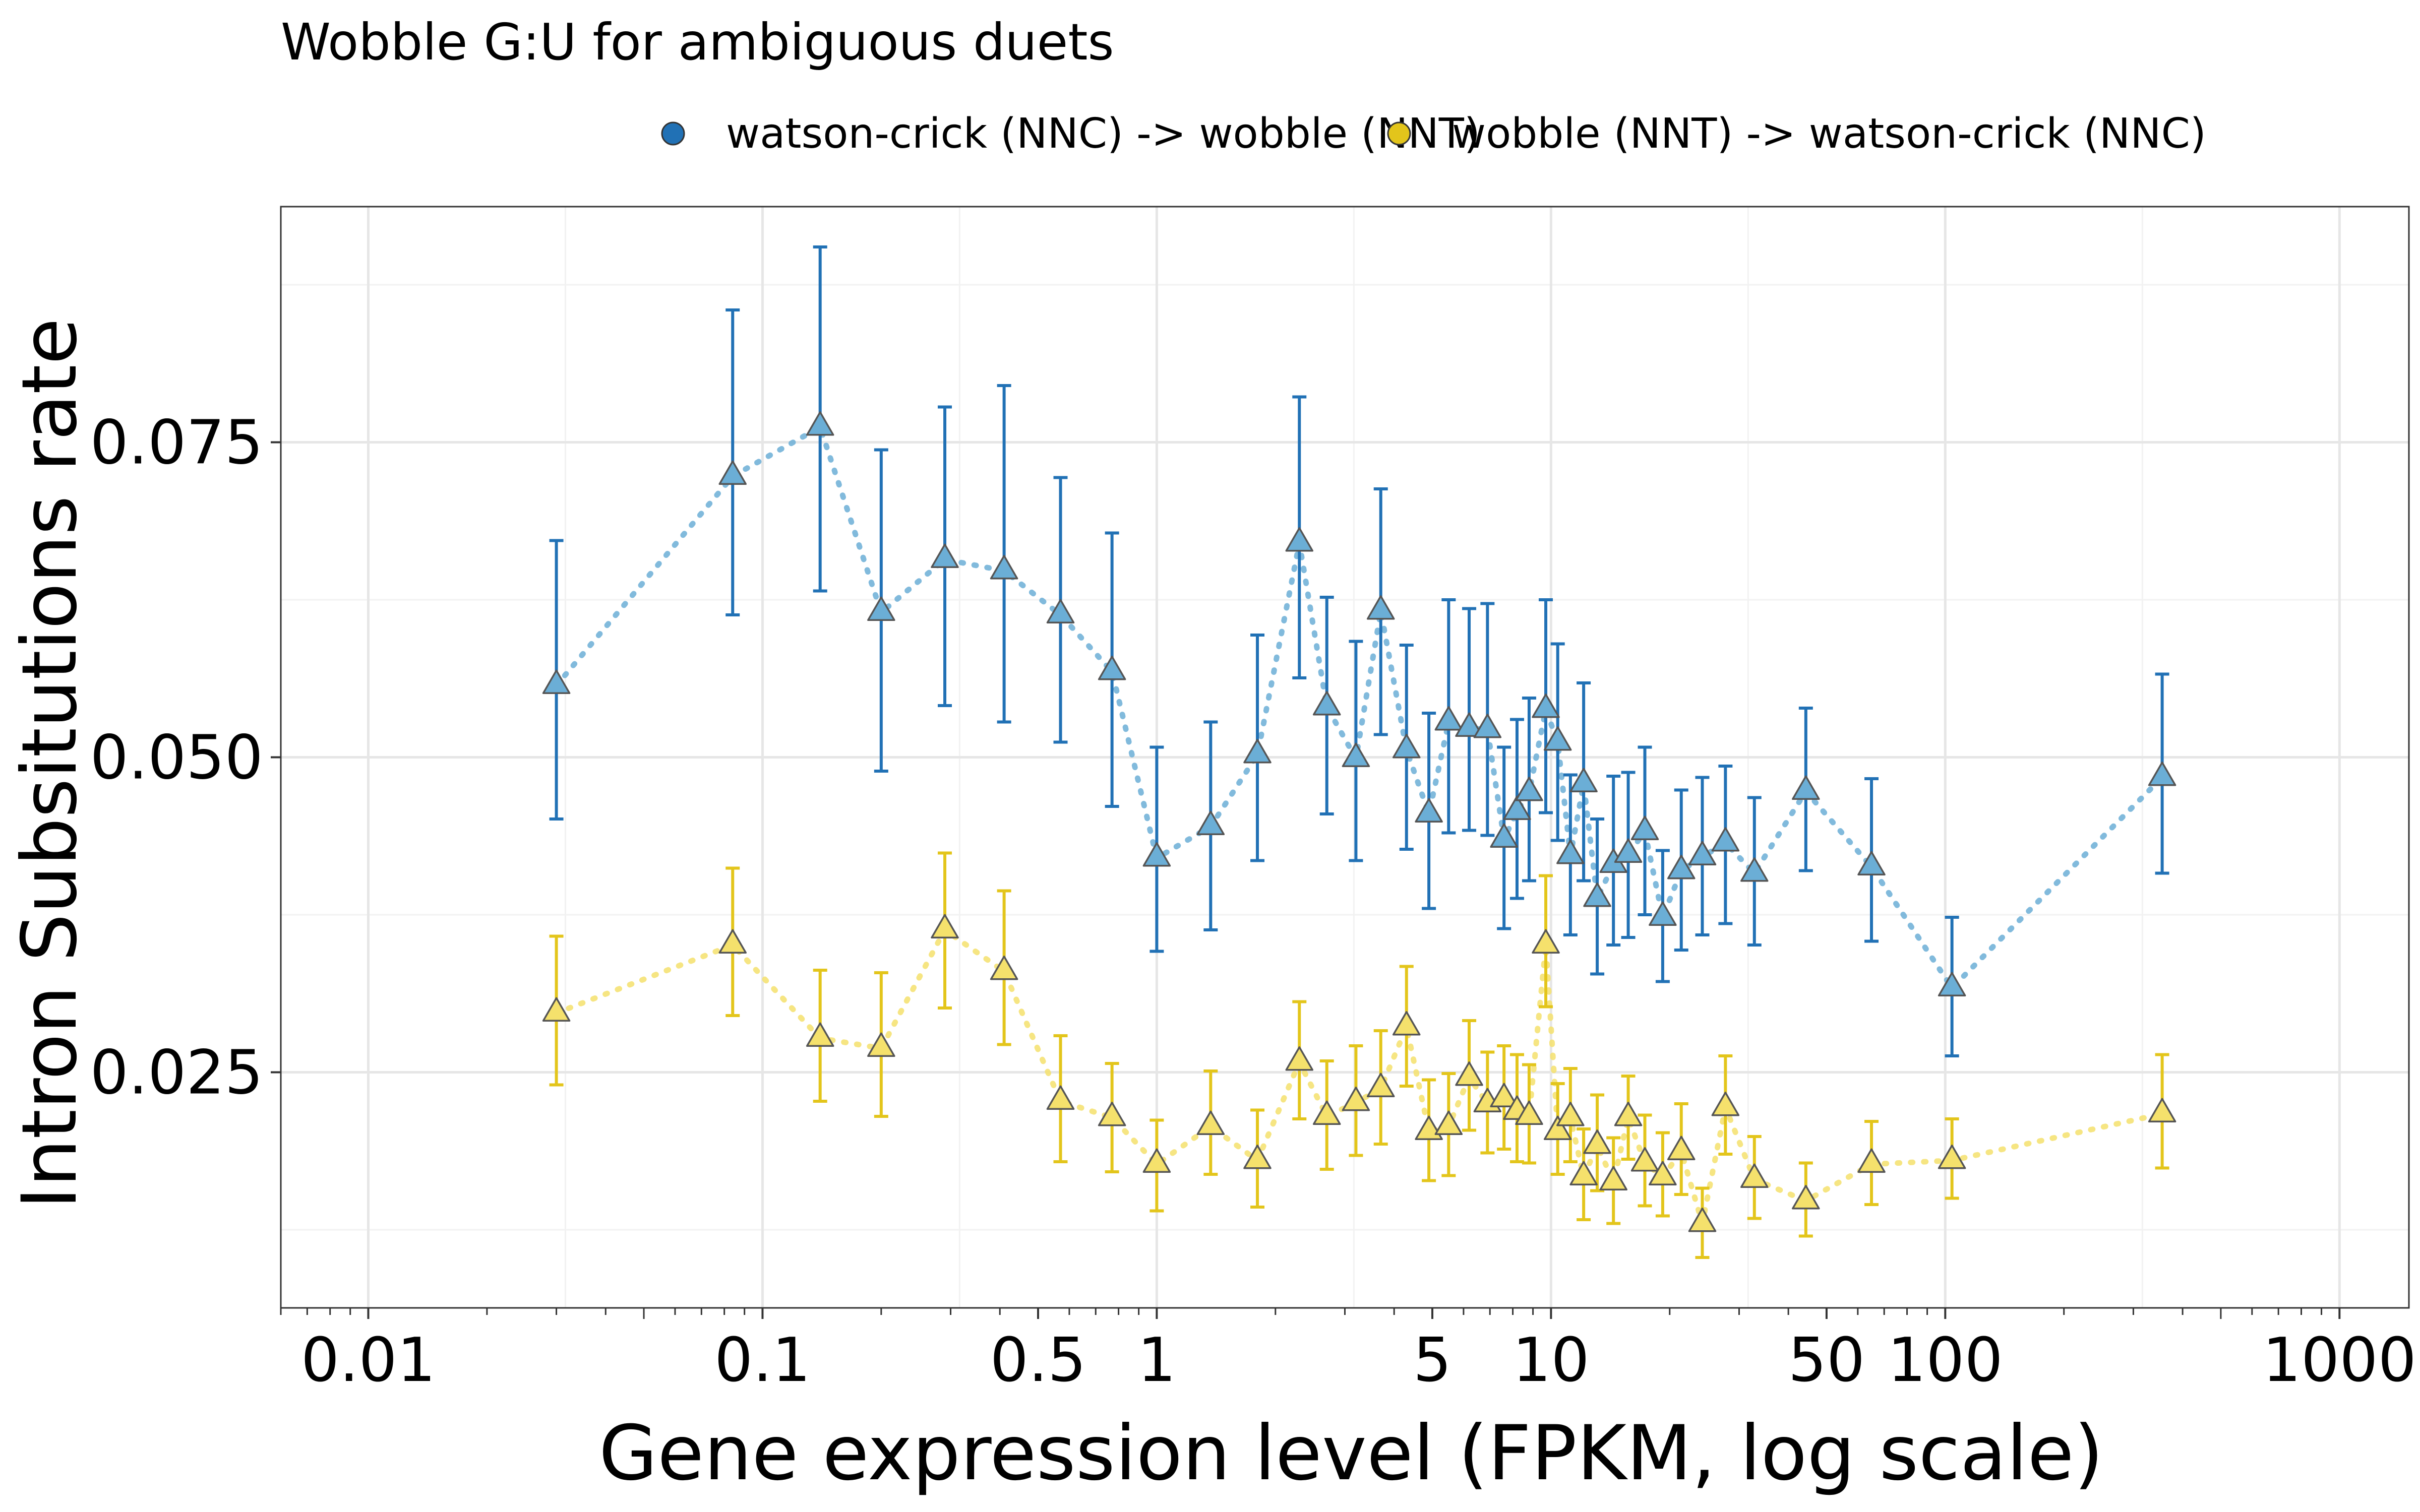 The image size is (2420, 1512). Describe the element at coordinates (176, 443) in the screenshot. I see `y-tick-label: 0.075` at that location.